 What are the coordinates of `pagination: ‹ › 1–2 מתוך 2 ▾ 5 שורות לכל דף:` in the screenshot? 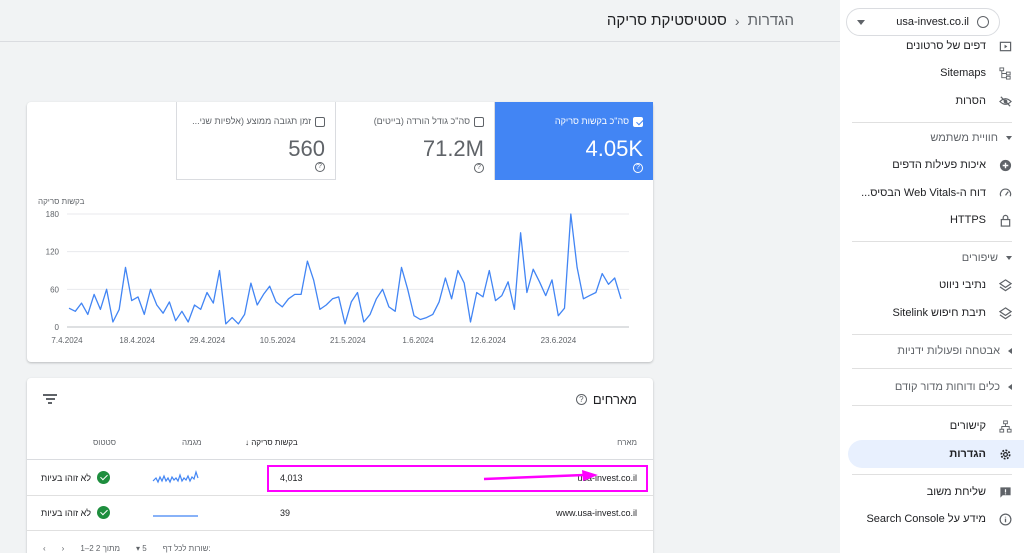 It's located at (127, 548).